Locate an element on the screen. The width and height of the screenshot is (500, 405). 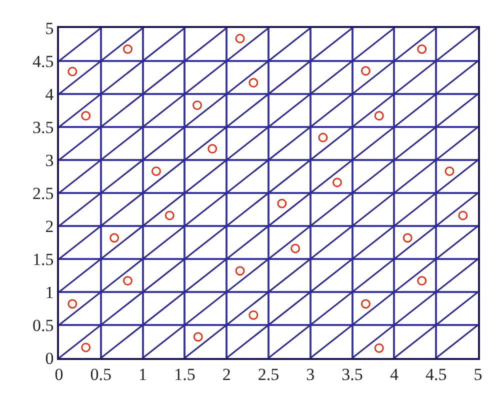
x-tick-label: 2 is located at coordinates (226, 374).